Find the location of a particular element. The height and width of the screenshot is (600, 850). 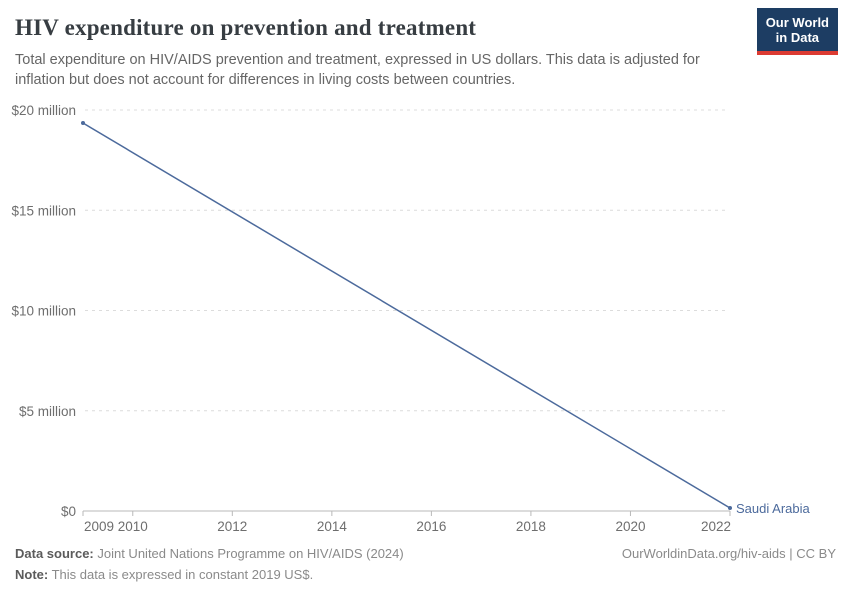

owid-logo-line2: in Data is located at coordinates (797, 38).